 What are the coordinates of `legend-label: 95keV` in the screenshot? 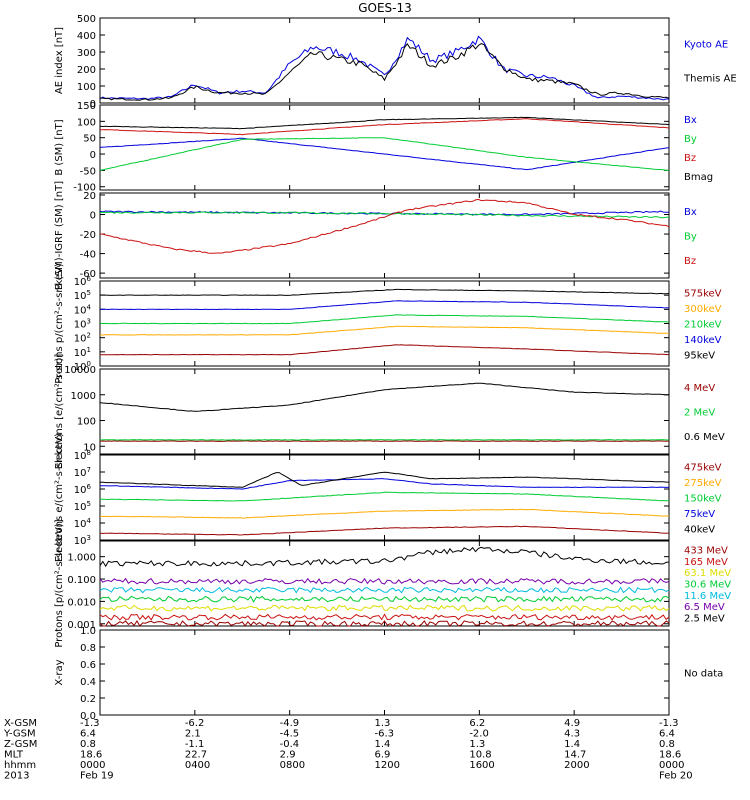 It's located at (699, 355).